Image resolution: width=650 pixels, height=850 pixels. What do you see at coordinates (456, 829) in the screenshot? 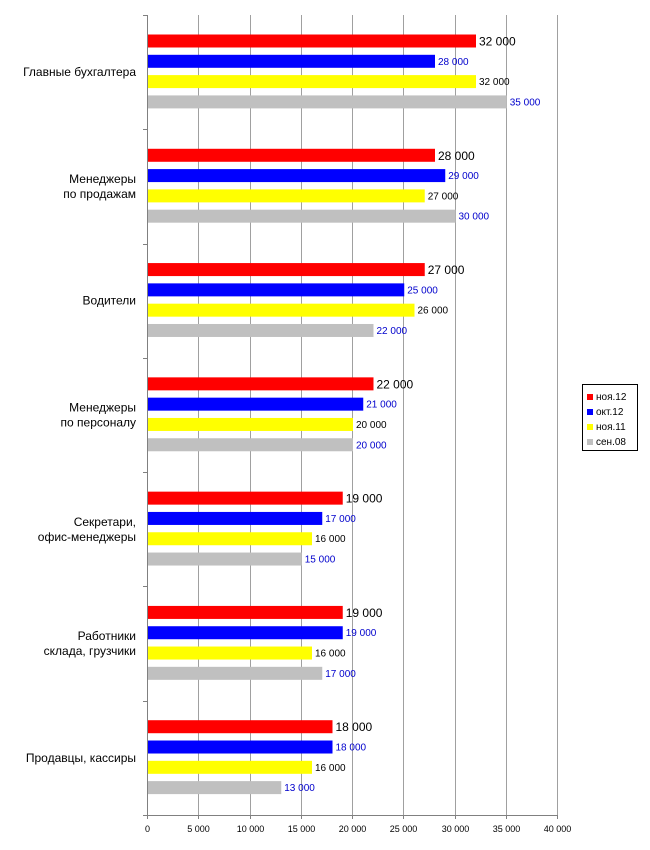
I see `x-tick-label: 30 000` at bounding box center [456, 829].